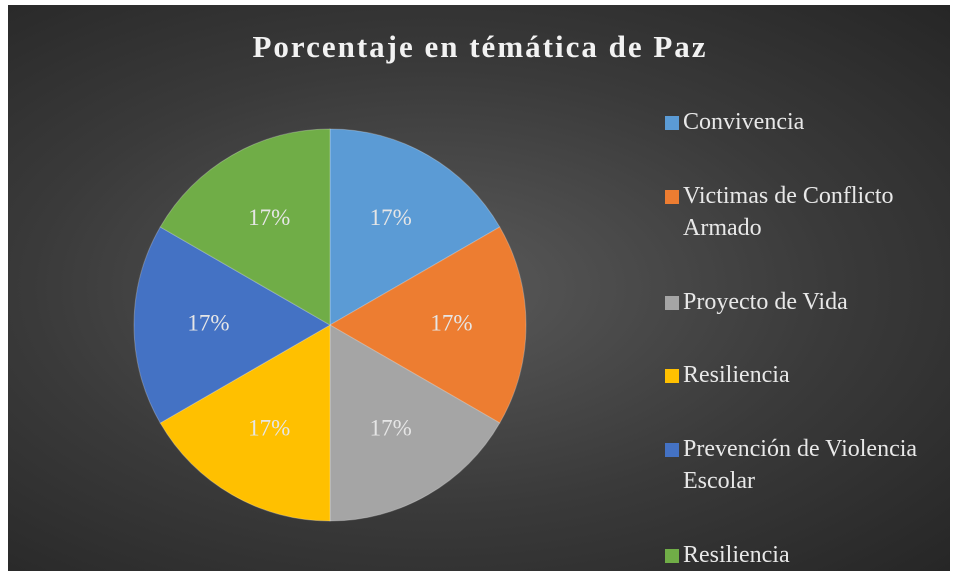 This screenshot has height=577, width=960. I want to click on legend-label: Proyecto de Vida, so click(765, 301).